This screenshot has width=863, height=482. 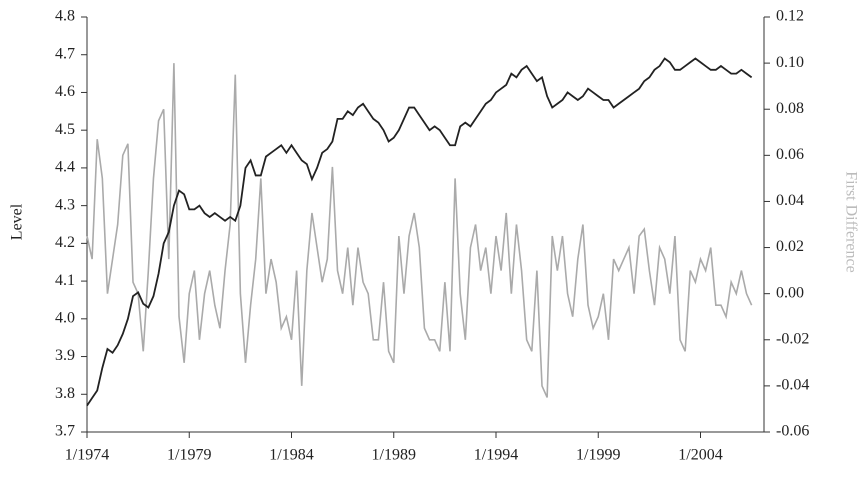 I want to click on y2-tick-label: 0.06, so click(x=790, y=154).